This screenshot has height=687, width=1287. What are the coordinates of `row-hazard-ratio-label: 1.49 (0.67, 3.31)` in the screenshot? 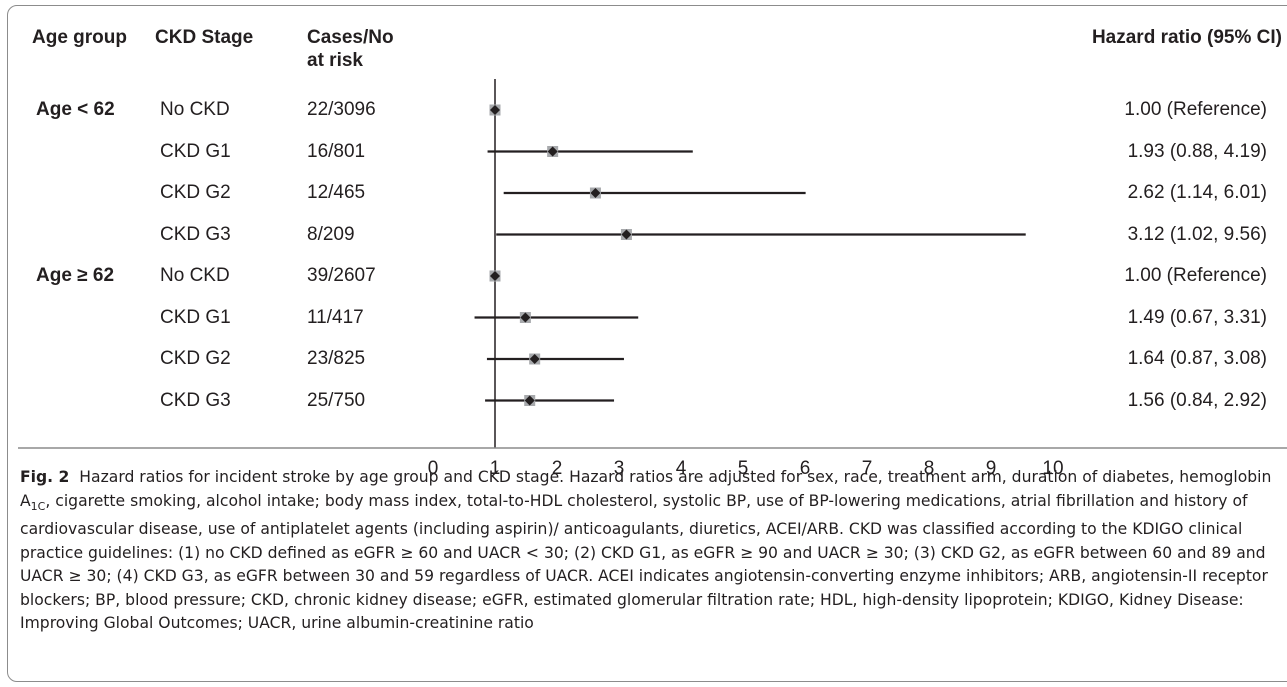 It's located at (1197, 317).